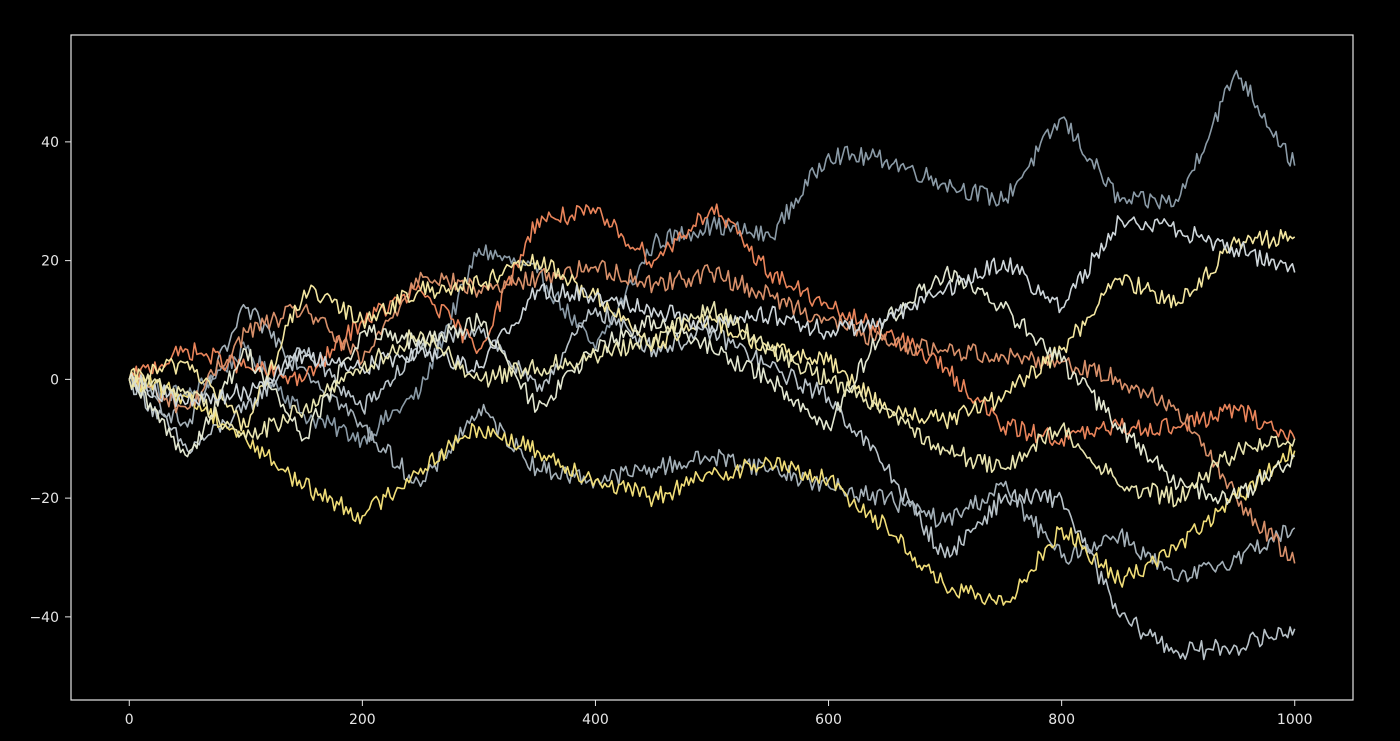 The width and height of the screenshot is (1400, 741). Describe the element at coordinates (54, 380) in the screenshot. I see `y-tick-label: 0` at that location.